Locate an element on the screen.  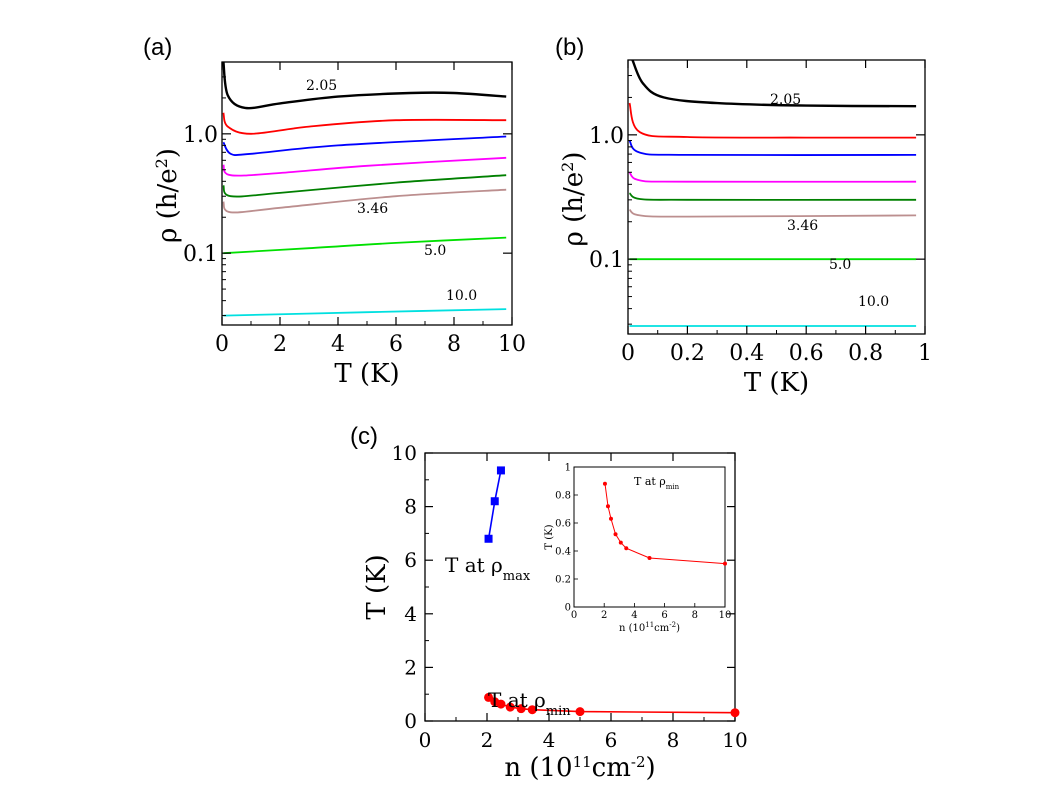
ylabel-inset: T (K) is located at coordinates (549, 536).